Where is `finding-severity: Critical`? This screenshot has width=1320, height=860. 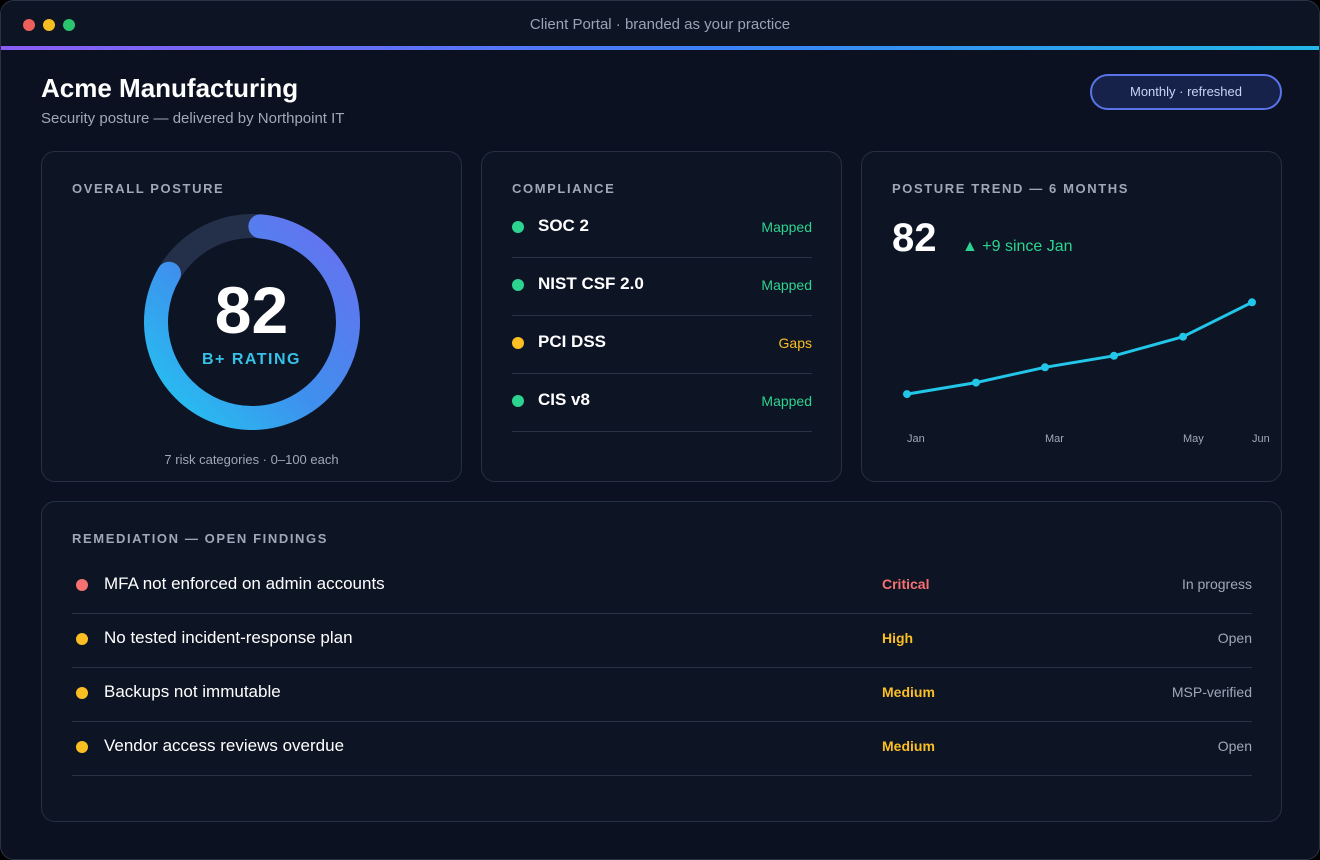 finding-severity: Critical is located at coordinates (906, 584).